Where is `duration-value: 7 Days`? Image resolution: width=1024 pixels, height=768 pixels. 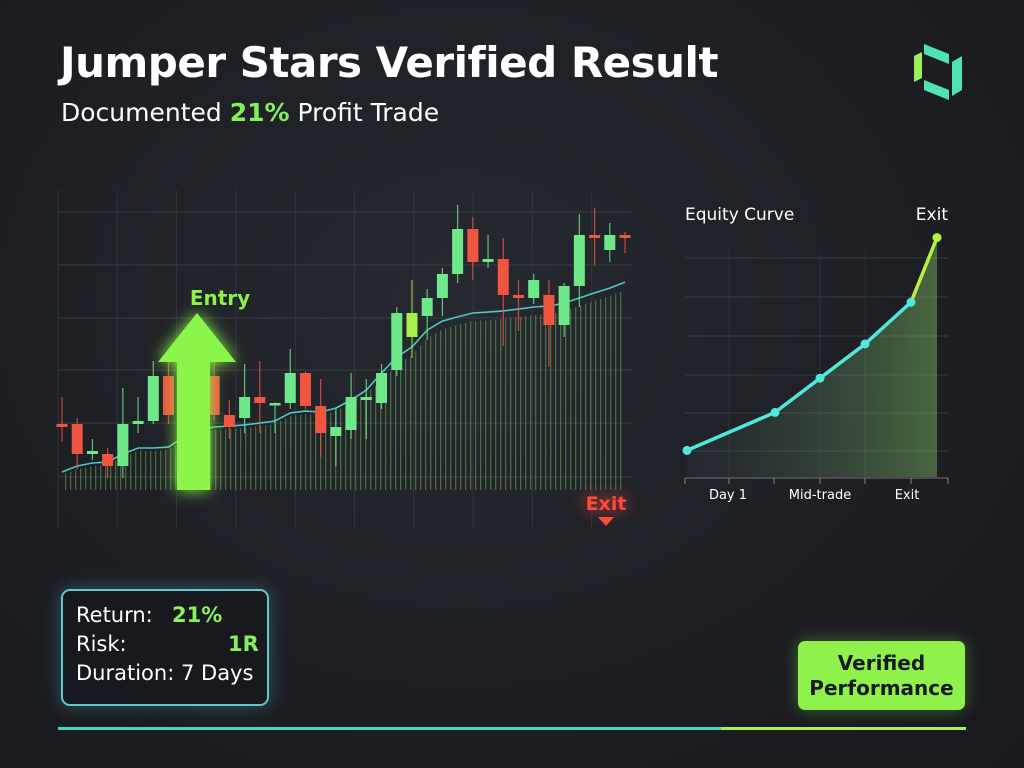
duration-value: 7 Days is located at coordinates (217, 673).